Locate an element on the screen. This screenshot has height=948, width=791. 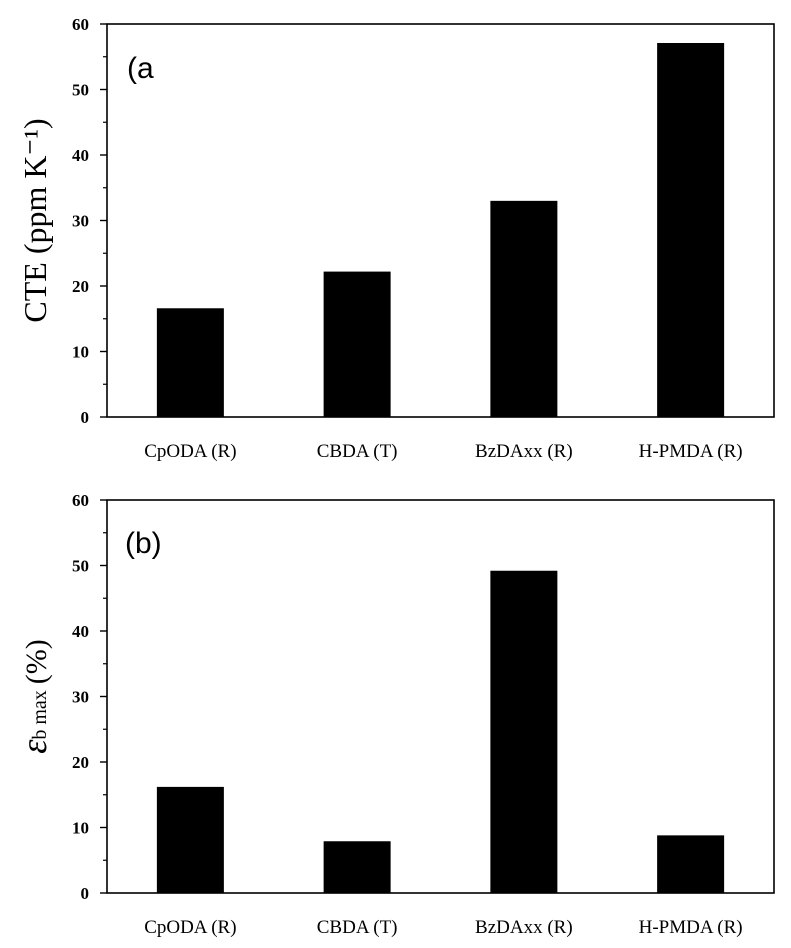
y-axis-label-symbol: ε is located at coordinates (34, 746).